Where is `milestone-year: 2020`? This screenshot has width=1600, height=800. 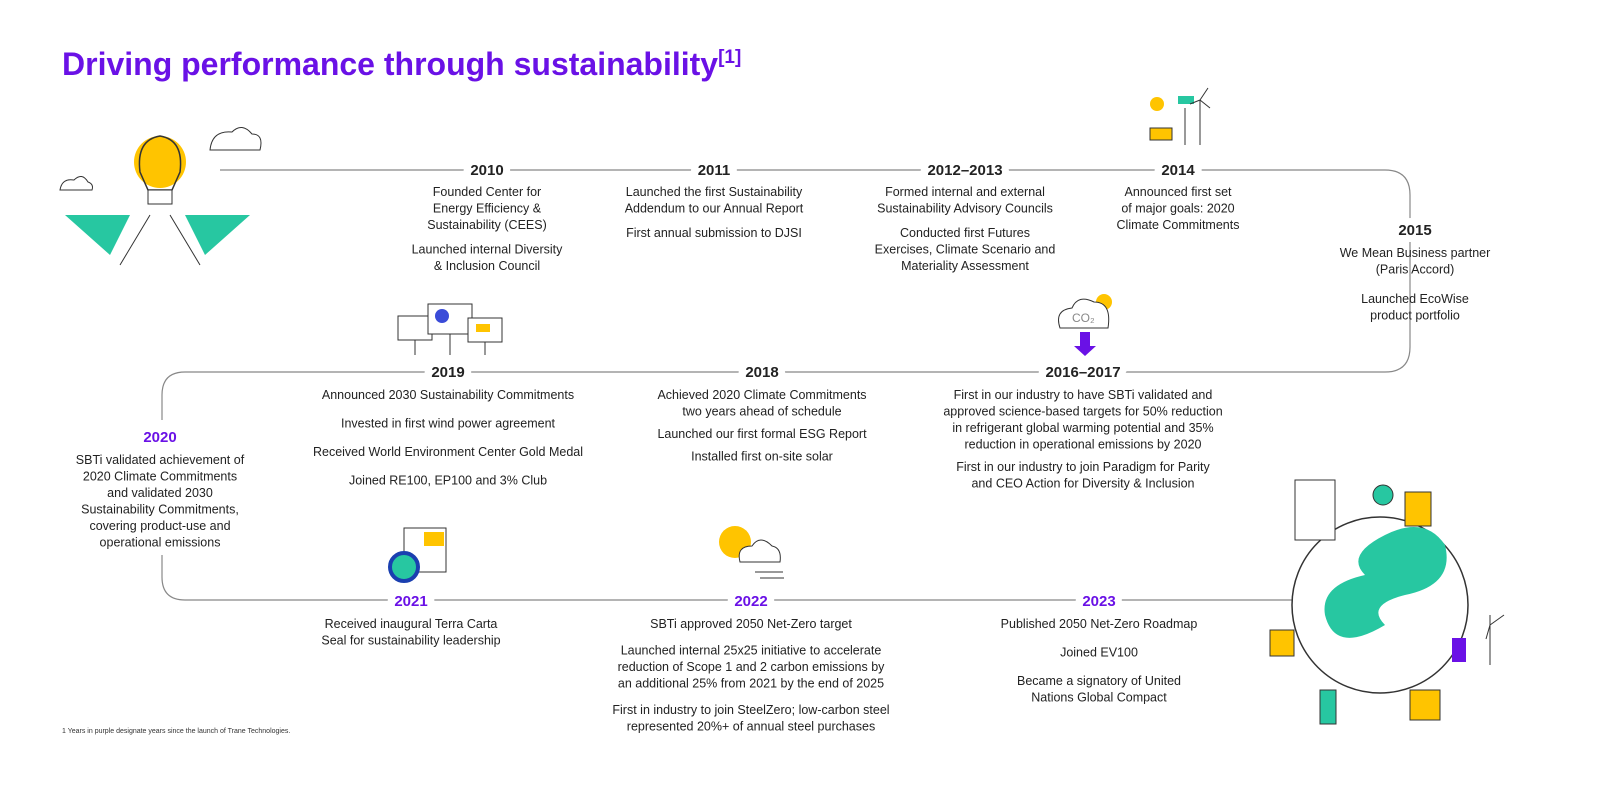 milestone-year: 2020 is located at coordinates (159, 437).